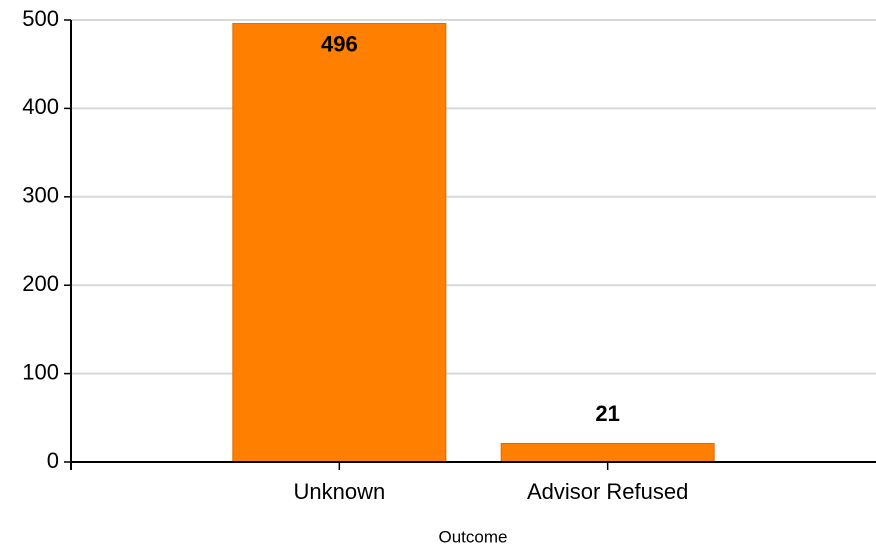 This screenshot has height=549, width=876. I want to click on bar, so click(607, 452).